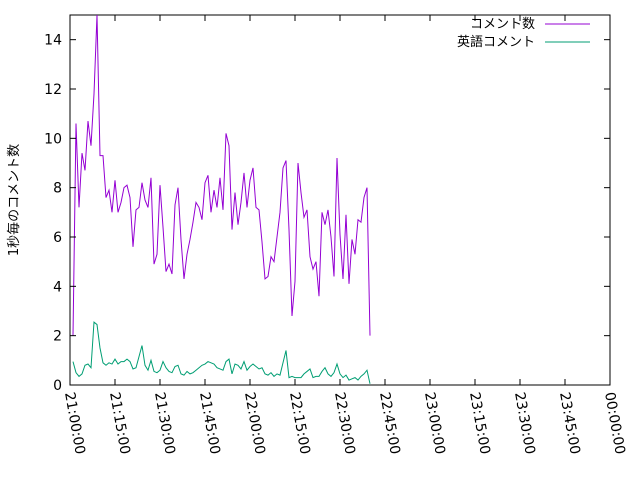  Describe the element at coordinates (53, 90) in the screenshot. I see `y-tick-label: 12` at that location.